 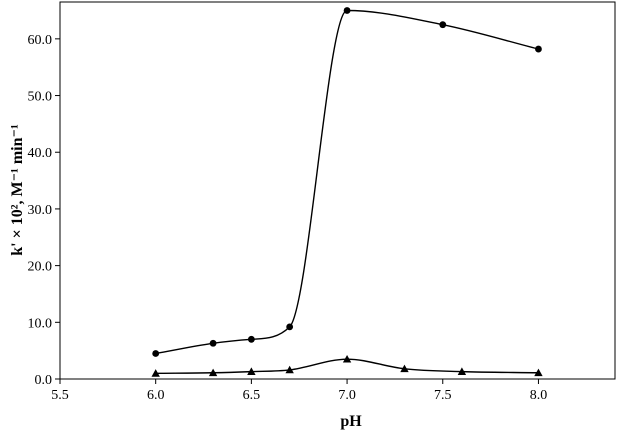 What do you see at coordinates (60, 395) in the screenshot?
I see `x-tick-label: 5.5` at bounding box center [60, 395].